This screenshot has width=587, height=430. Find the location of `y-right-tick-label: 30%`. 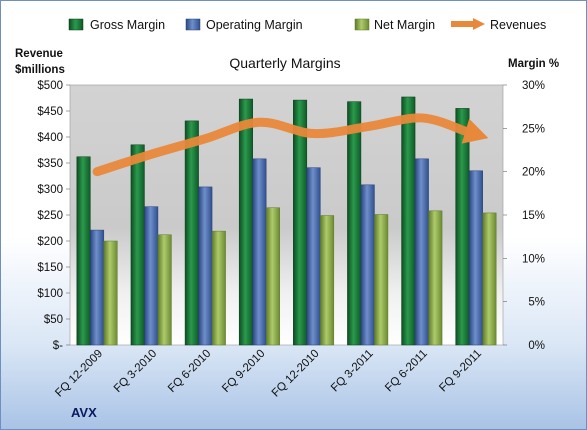

y-right-tick-label: 30% is located at coordinates (533, 86).